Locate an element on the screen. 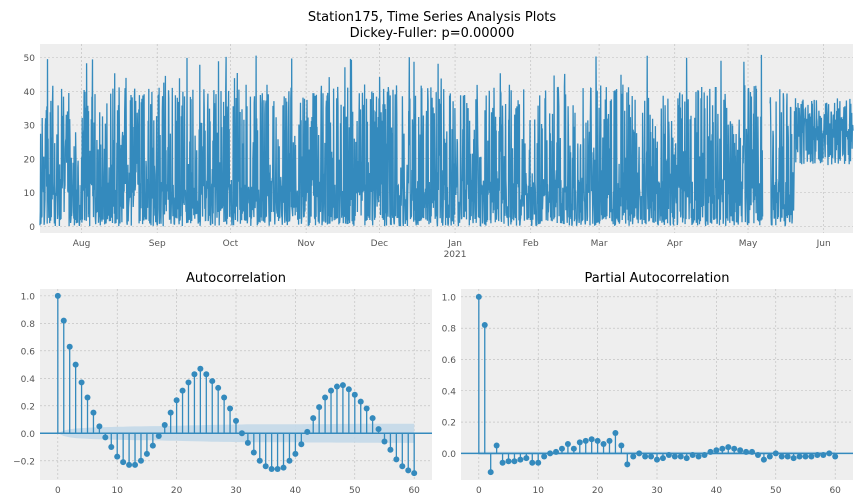 This screenshot has width=864, height=504. x-tick-label: Apr is located at coordinates (675, 244).